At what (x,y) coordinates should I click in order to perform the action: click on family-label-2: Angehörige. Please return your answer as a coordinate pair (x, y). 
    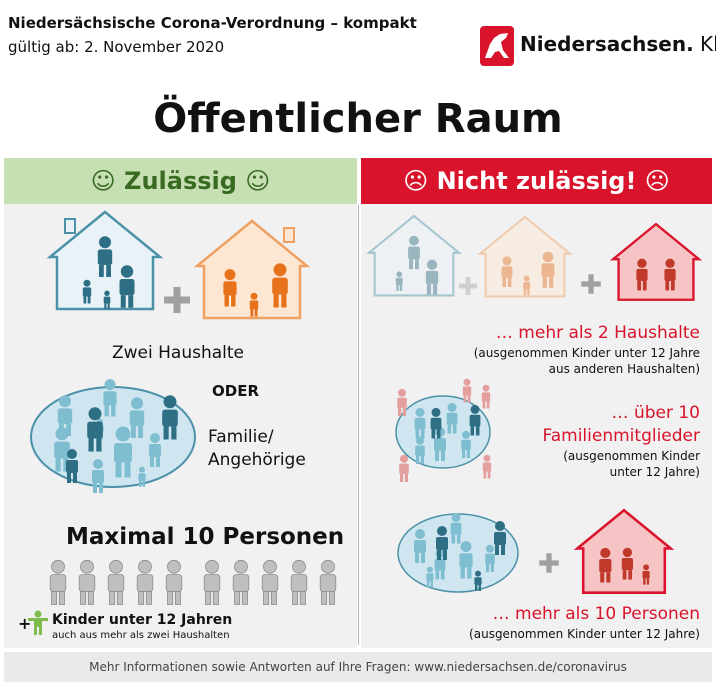
    Looking at the image, I should click on (257, 460).